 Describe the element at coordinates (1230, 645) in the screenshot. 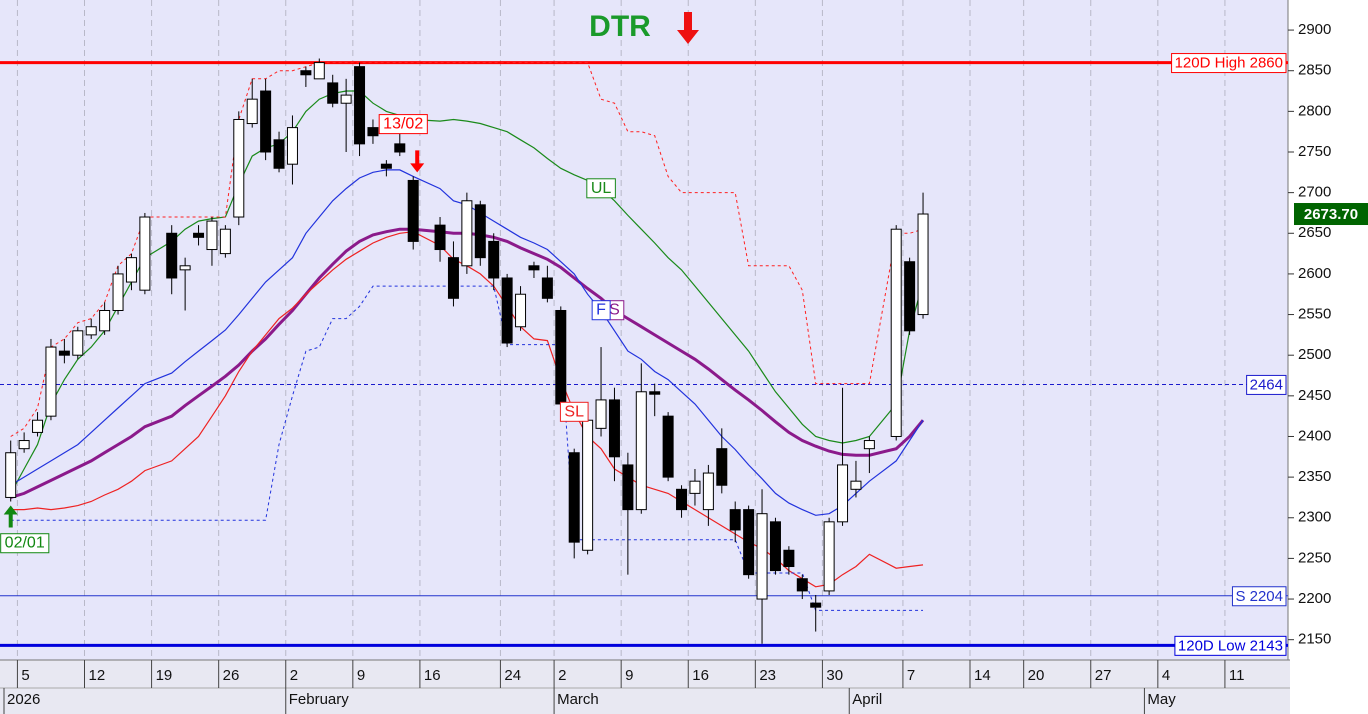

I see `level-label: 120D Low 2143` at that location.